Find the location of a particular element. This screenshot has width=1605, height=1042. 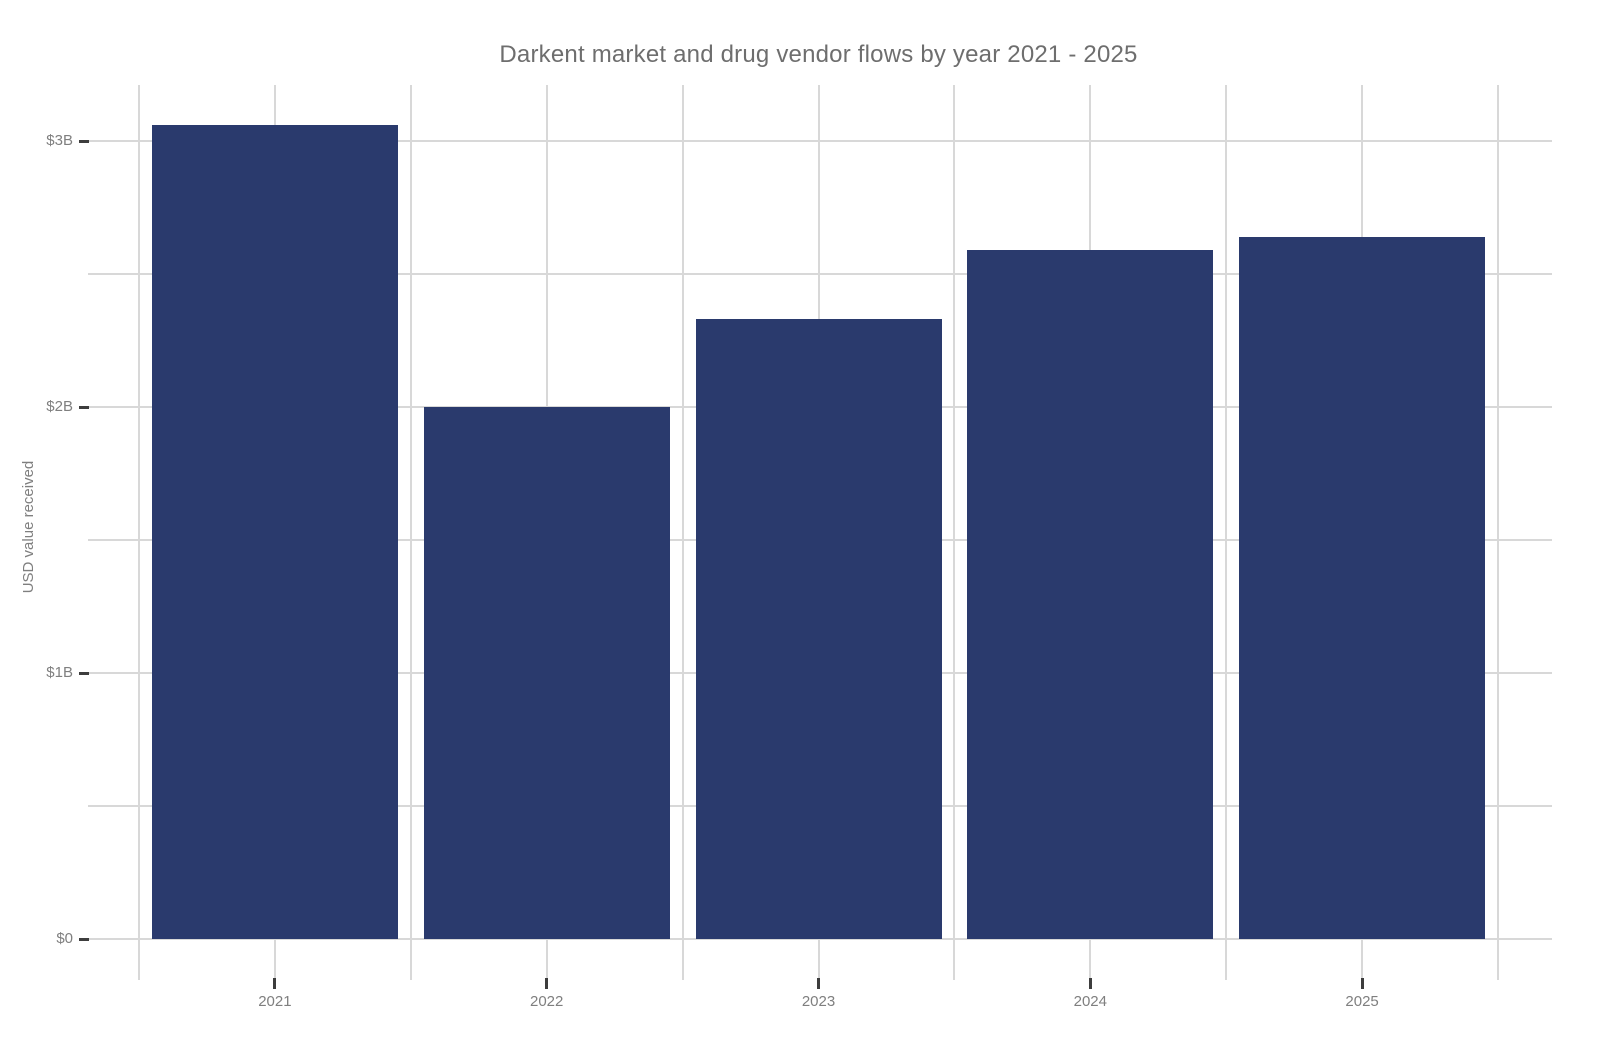

y-axis-title: USD value received is located at coordinates (28, 527).